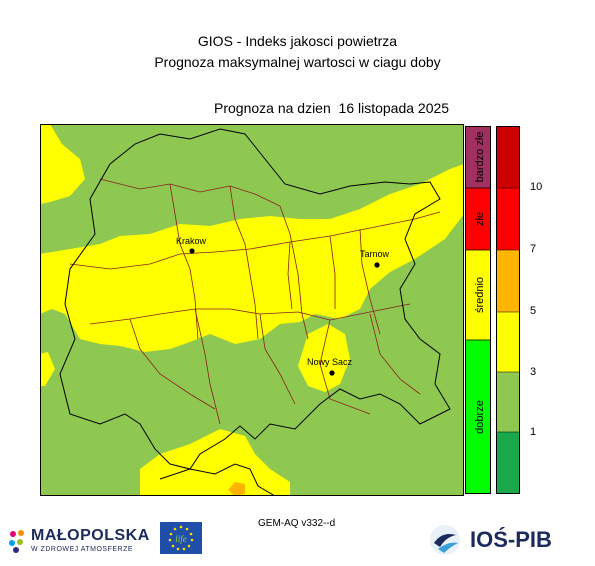 This screenshot has height=566, width=595. I want to click on malopolska-logo-name: MAŁOPOLSKA, so click(90, 535).